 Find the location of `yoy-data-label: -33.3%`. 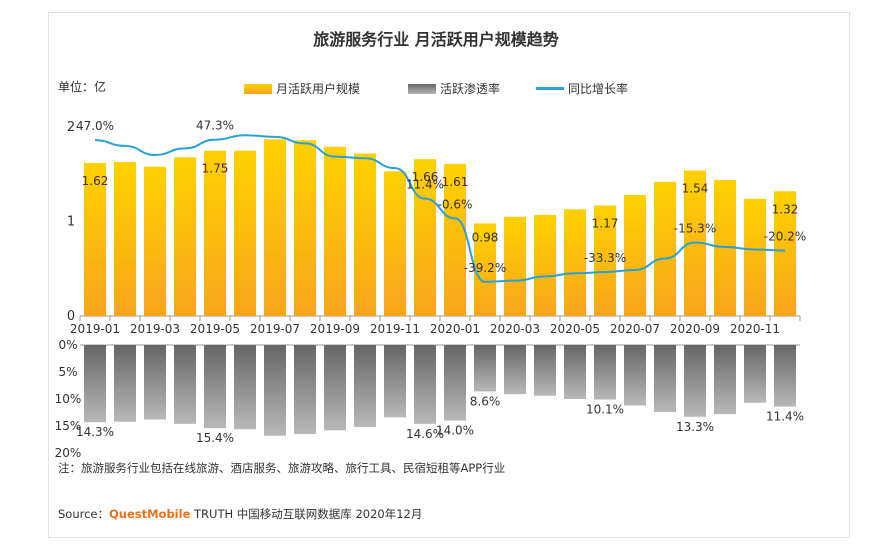

yoy-data-label: -33.3% is located at coordinates (605, 258).